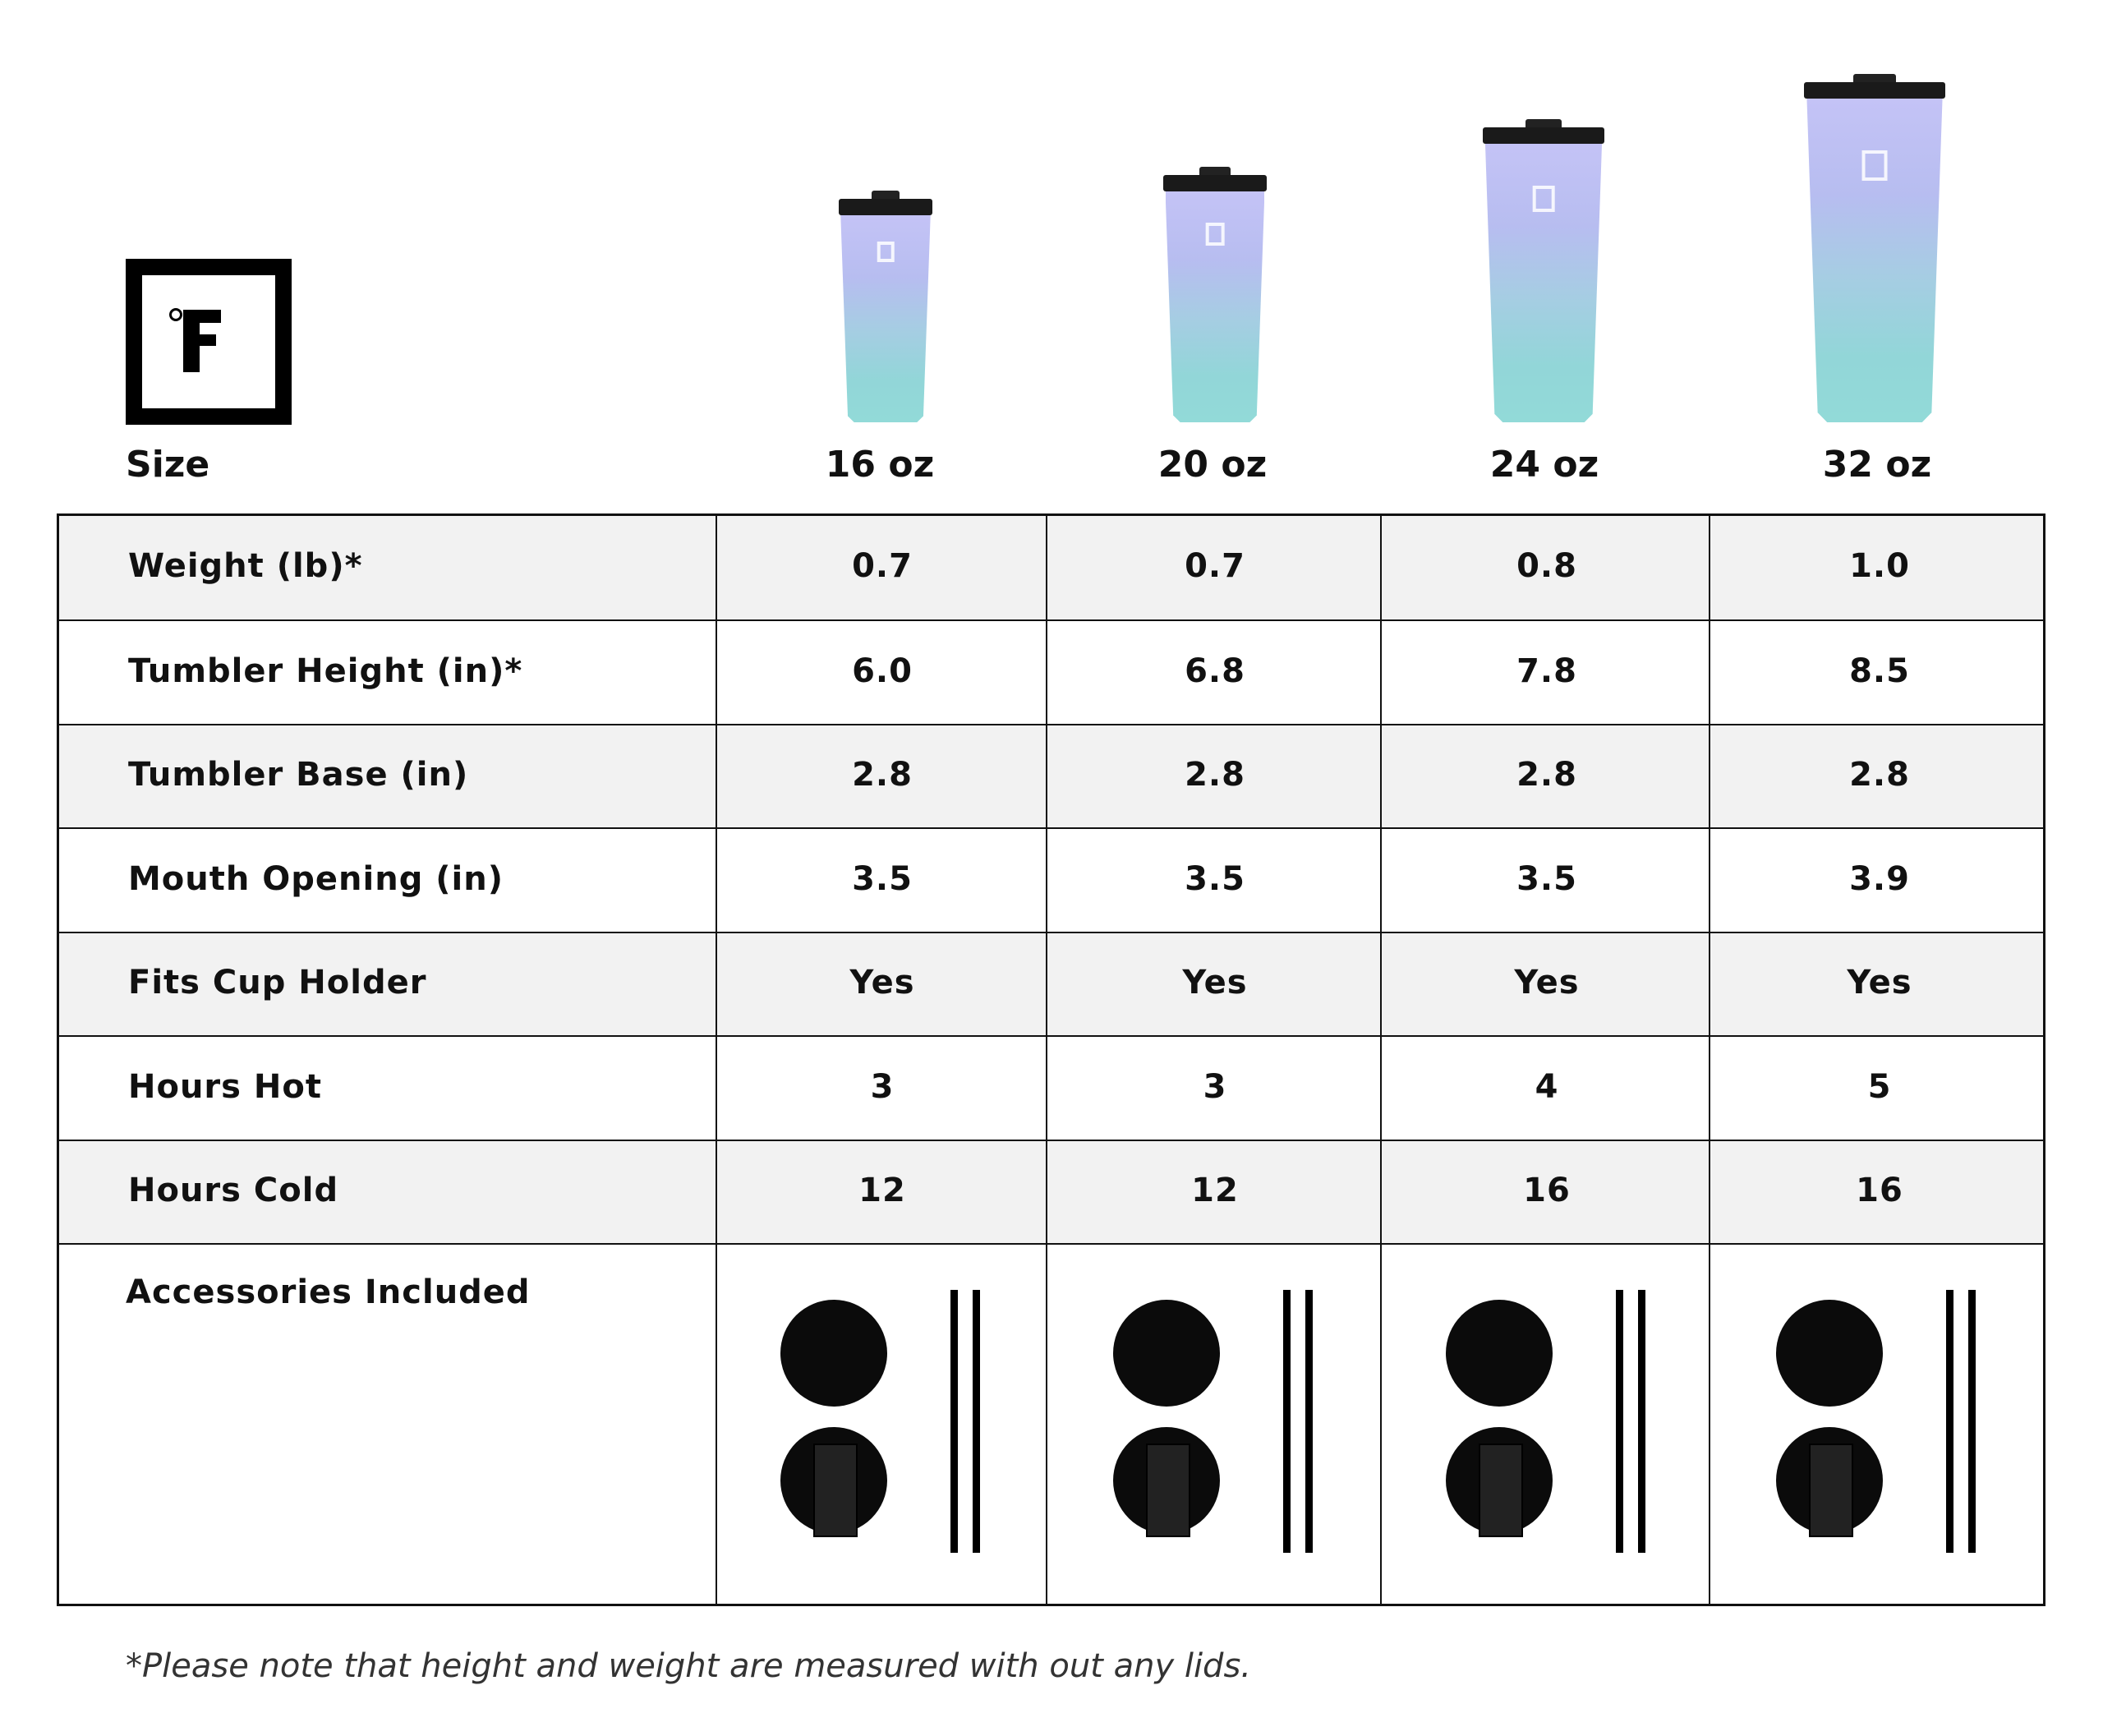 This screenshot has height=1736, width=2103. I want to click on tumbler-16oz-image, so click(886, 306).